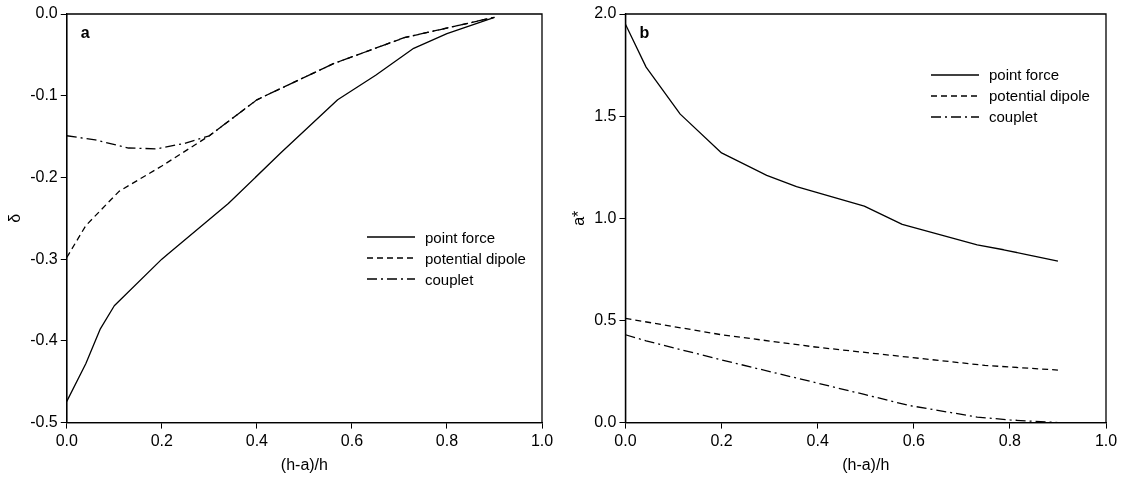 Image resolution: width=1128 pixels, height=477 pixels. I want to click on annotation: a, so click(85, 33).